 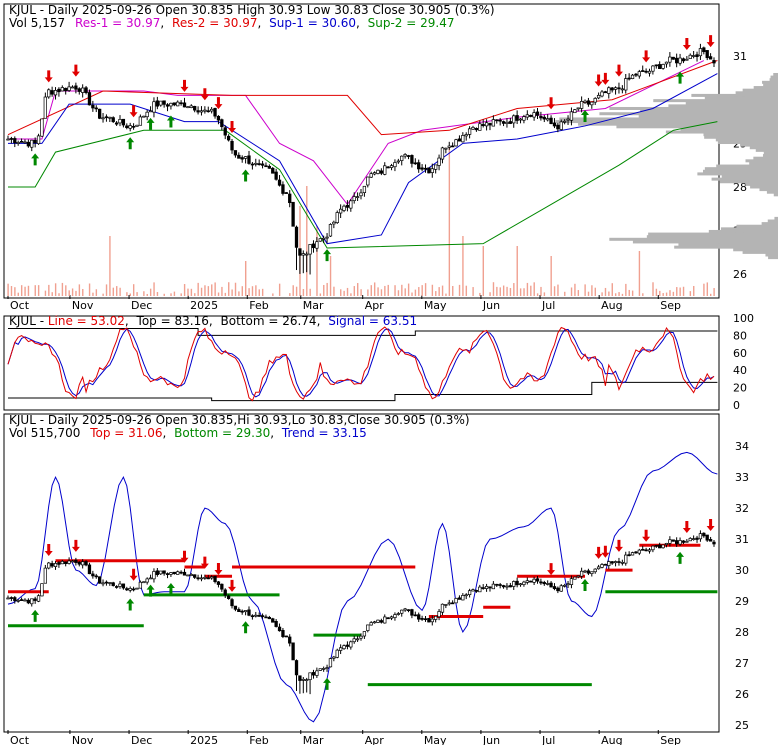 What do you see at coordinates (670, 305) in the screenshot?
I see `x-tick-label: Sep` at bounding box center [670, 305].